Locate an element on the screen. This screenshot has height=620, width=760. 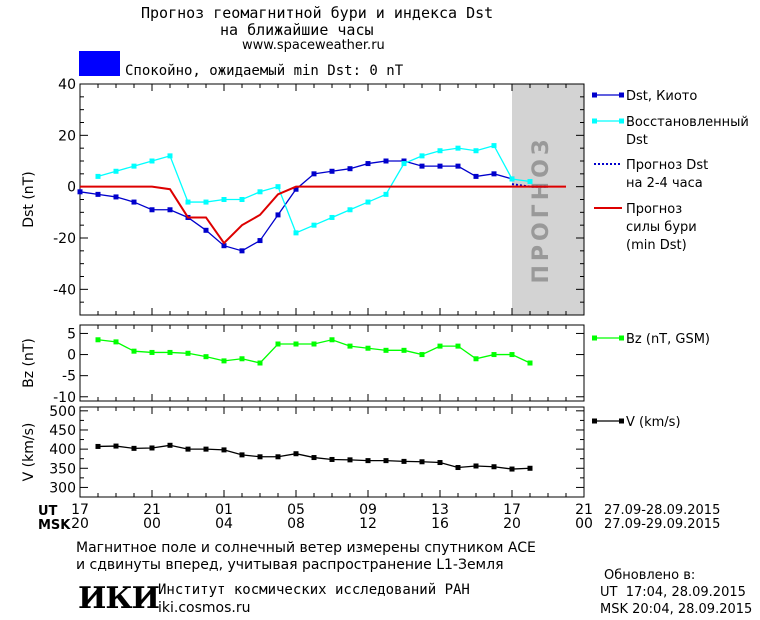
y-axis-label-bz: Bz (nT) is located at coordinates (29, 363).